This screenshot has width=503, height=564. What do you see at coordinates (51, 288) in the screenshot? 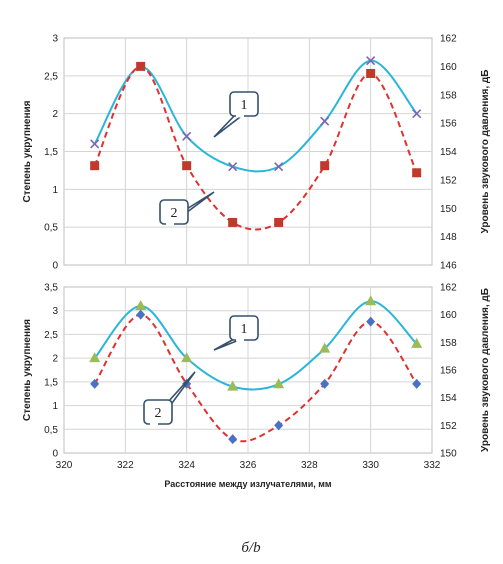
I see `y-tick-left-label: 3,5` at bounding box center [51, 288].